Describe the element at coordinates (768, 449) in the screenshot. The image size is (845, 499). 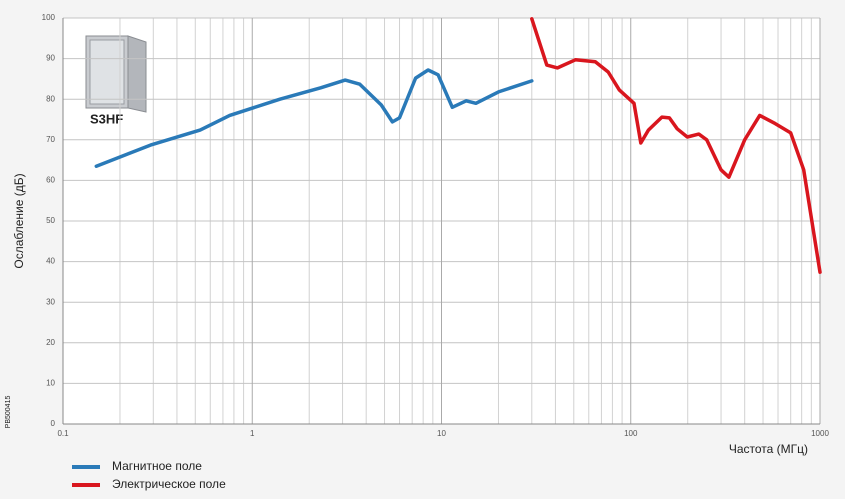
I see `x-axis-label: Частота (МГц)` at that location.